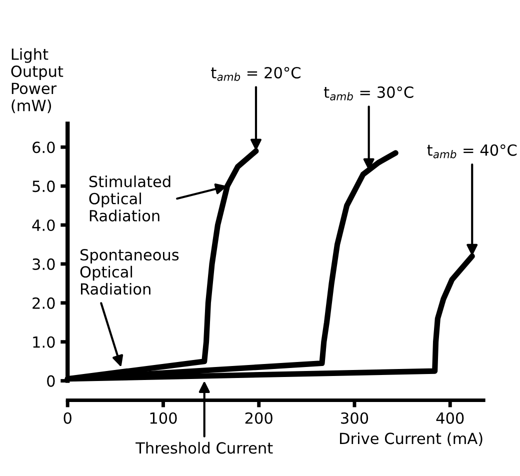  Describe the element at coordinates (43, 225) in the screenshot. I see `y-tick-label: 4.0` at that location.